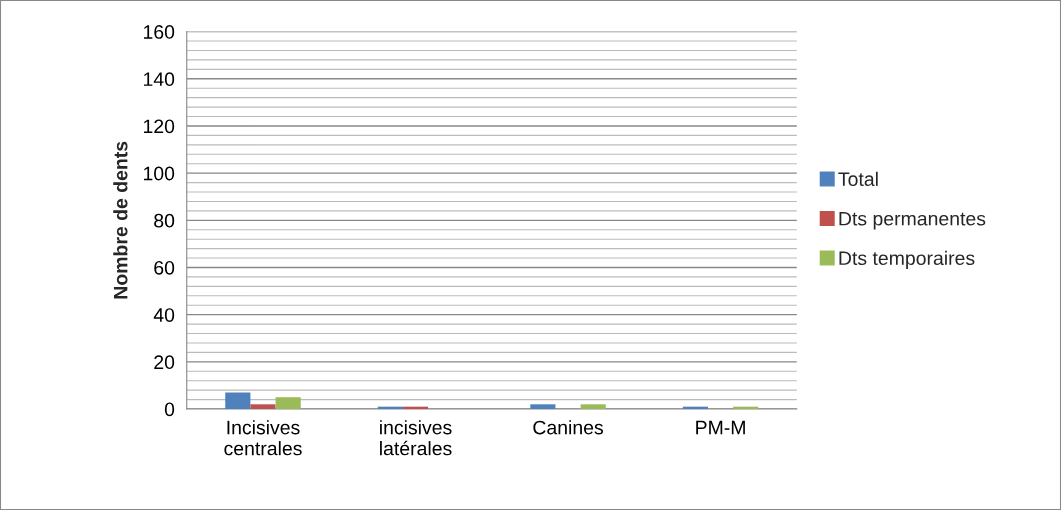 This screenshot has width=1061, height=510. What do you see at coordinates (263, 438) in the screenshot?
I see `x-tick-label: Incisives centrales` at bounding box center [263, 438].